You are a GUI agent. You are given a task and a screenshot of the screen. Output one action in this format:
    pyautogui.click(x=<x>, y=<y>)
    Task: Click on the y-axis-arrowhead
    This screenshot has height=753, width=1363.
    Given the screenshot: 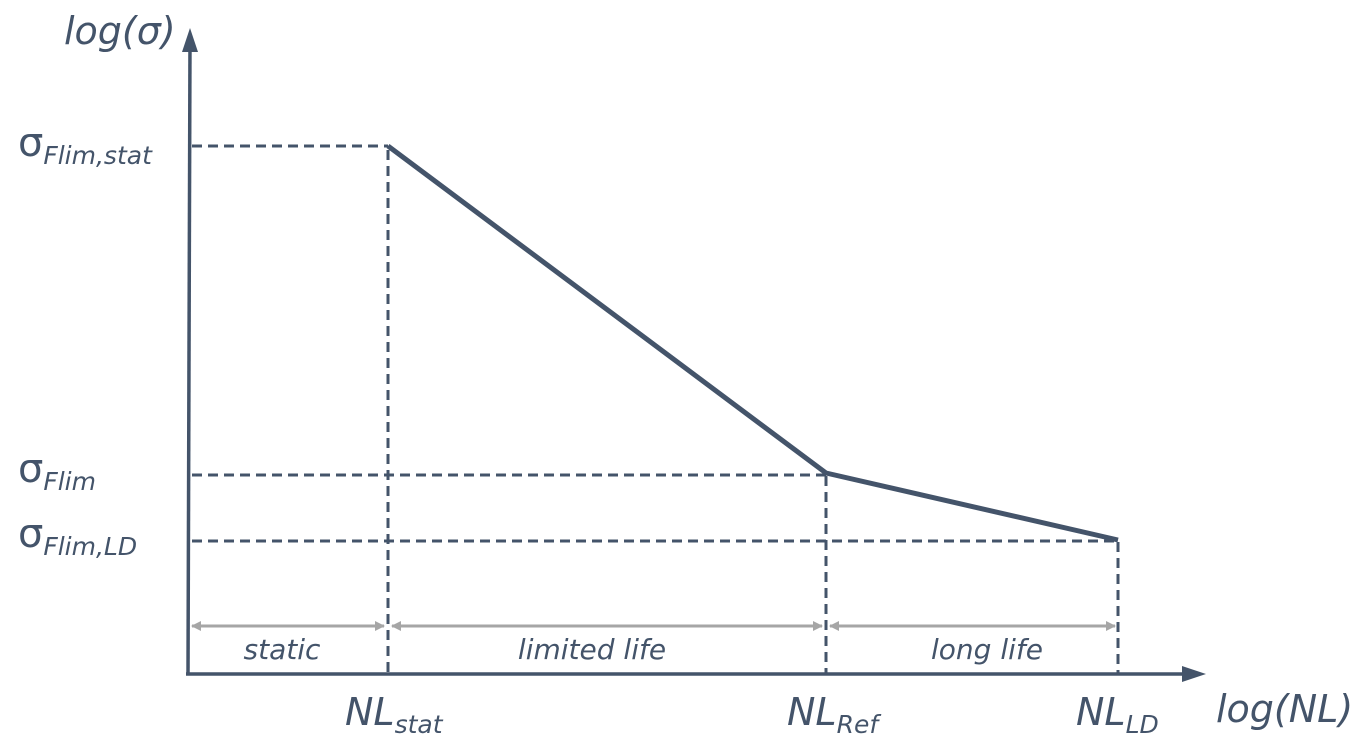 What is the action you would take?
    pyautogui.click(x=190, y=40)
    